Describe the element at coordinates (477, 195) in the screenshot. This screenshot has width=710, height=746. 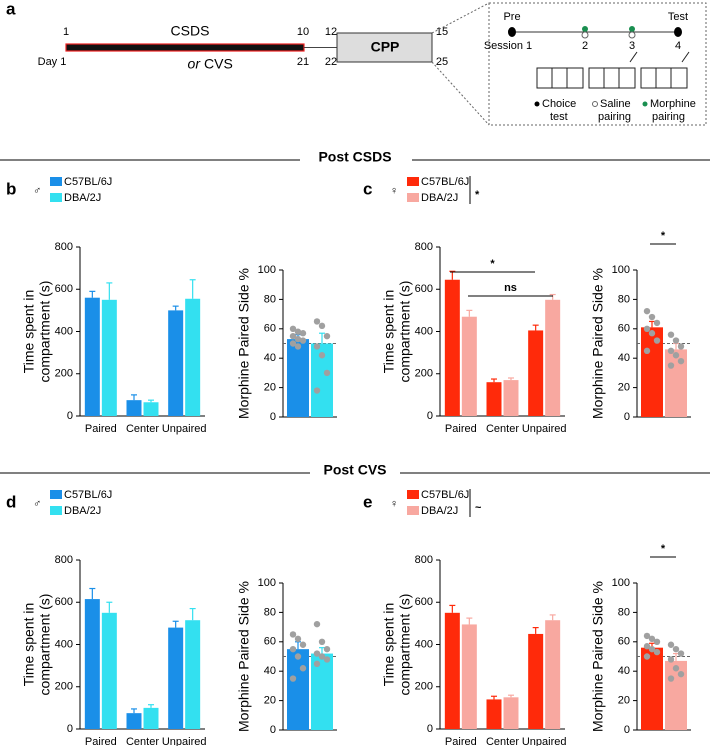
I see `legend-note: *` at that location.